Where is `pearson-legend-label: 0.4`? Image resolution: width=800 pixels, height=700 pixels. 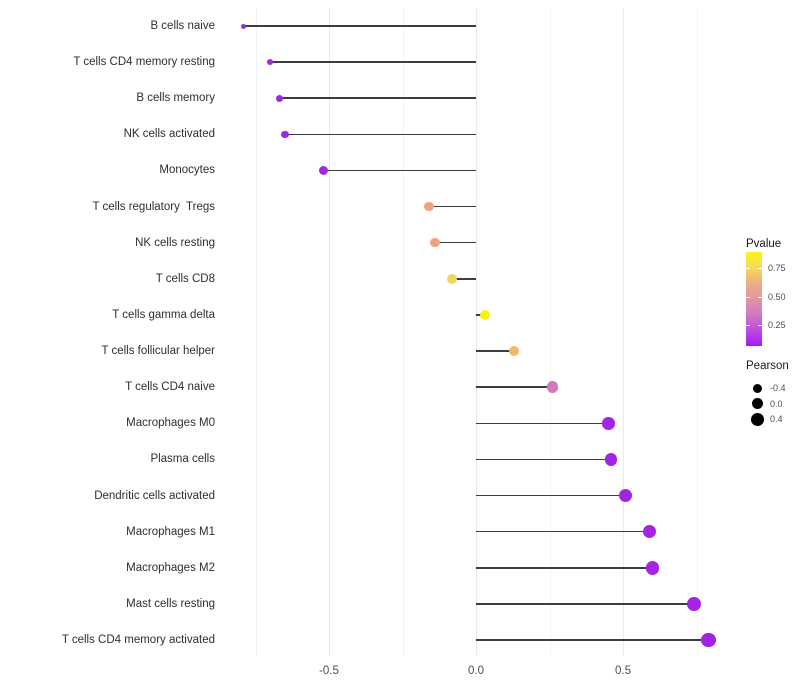
pearson-legend-label: 0.4 is located at coordinates (776, 419).